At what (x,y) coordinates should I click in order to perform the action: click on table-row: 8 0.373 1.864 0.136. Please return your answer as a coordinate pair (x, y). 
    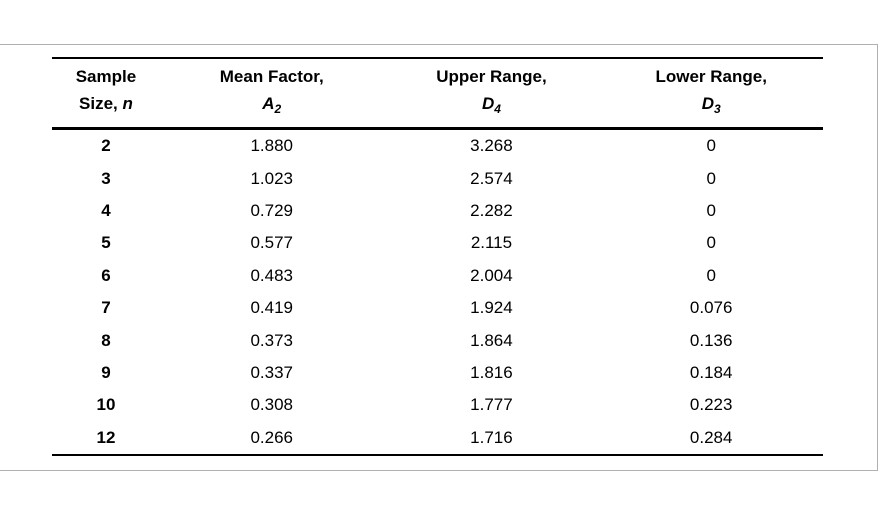
    Looking at the image, I should click on (437, 340).